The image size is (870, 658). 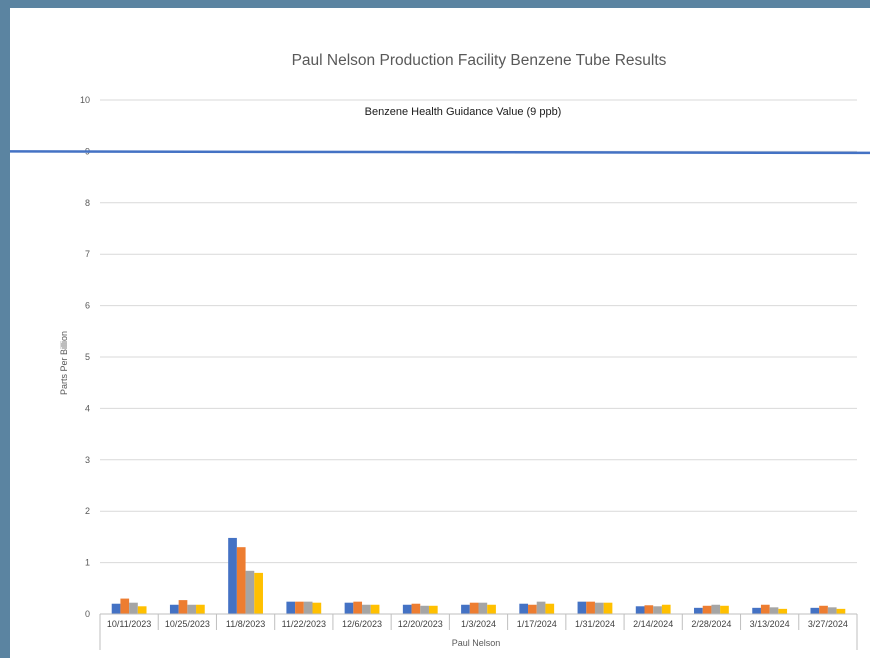 I want to click on x-category-label: 1/3/2024, so click(x=478, y=624).